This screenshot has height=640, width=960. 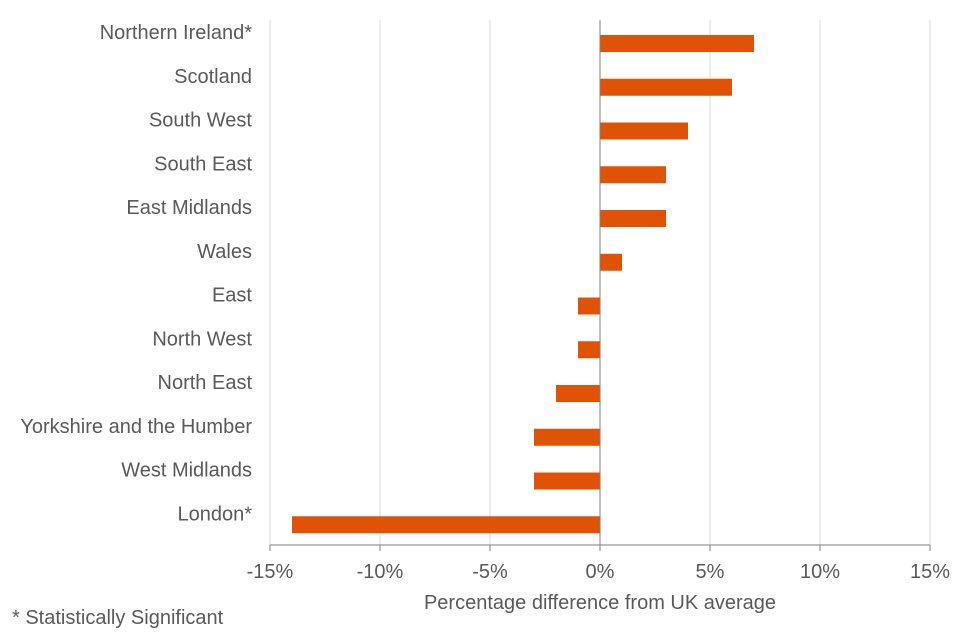 I want to click on category-label: Scotland, so click(x=213, y=77).